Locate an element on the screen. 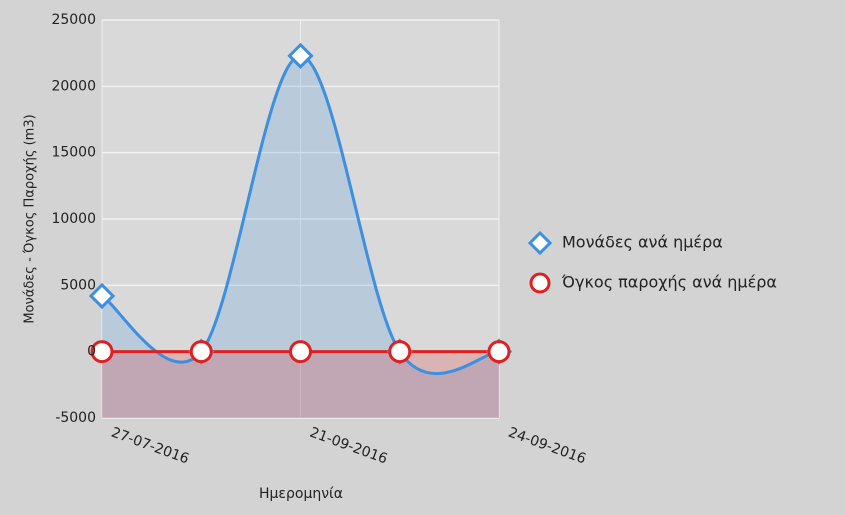 The width and height of the screenshot is (846, 515). x-tick-label: 27-07-2016 is located at coordinates (150, 446).